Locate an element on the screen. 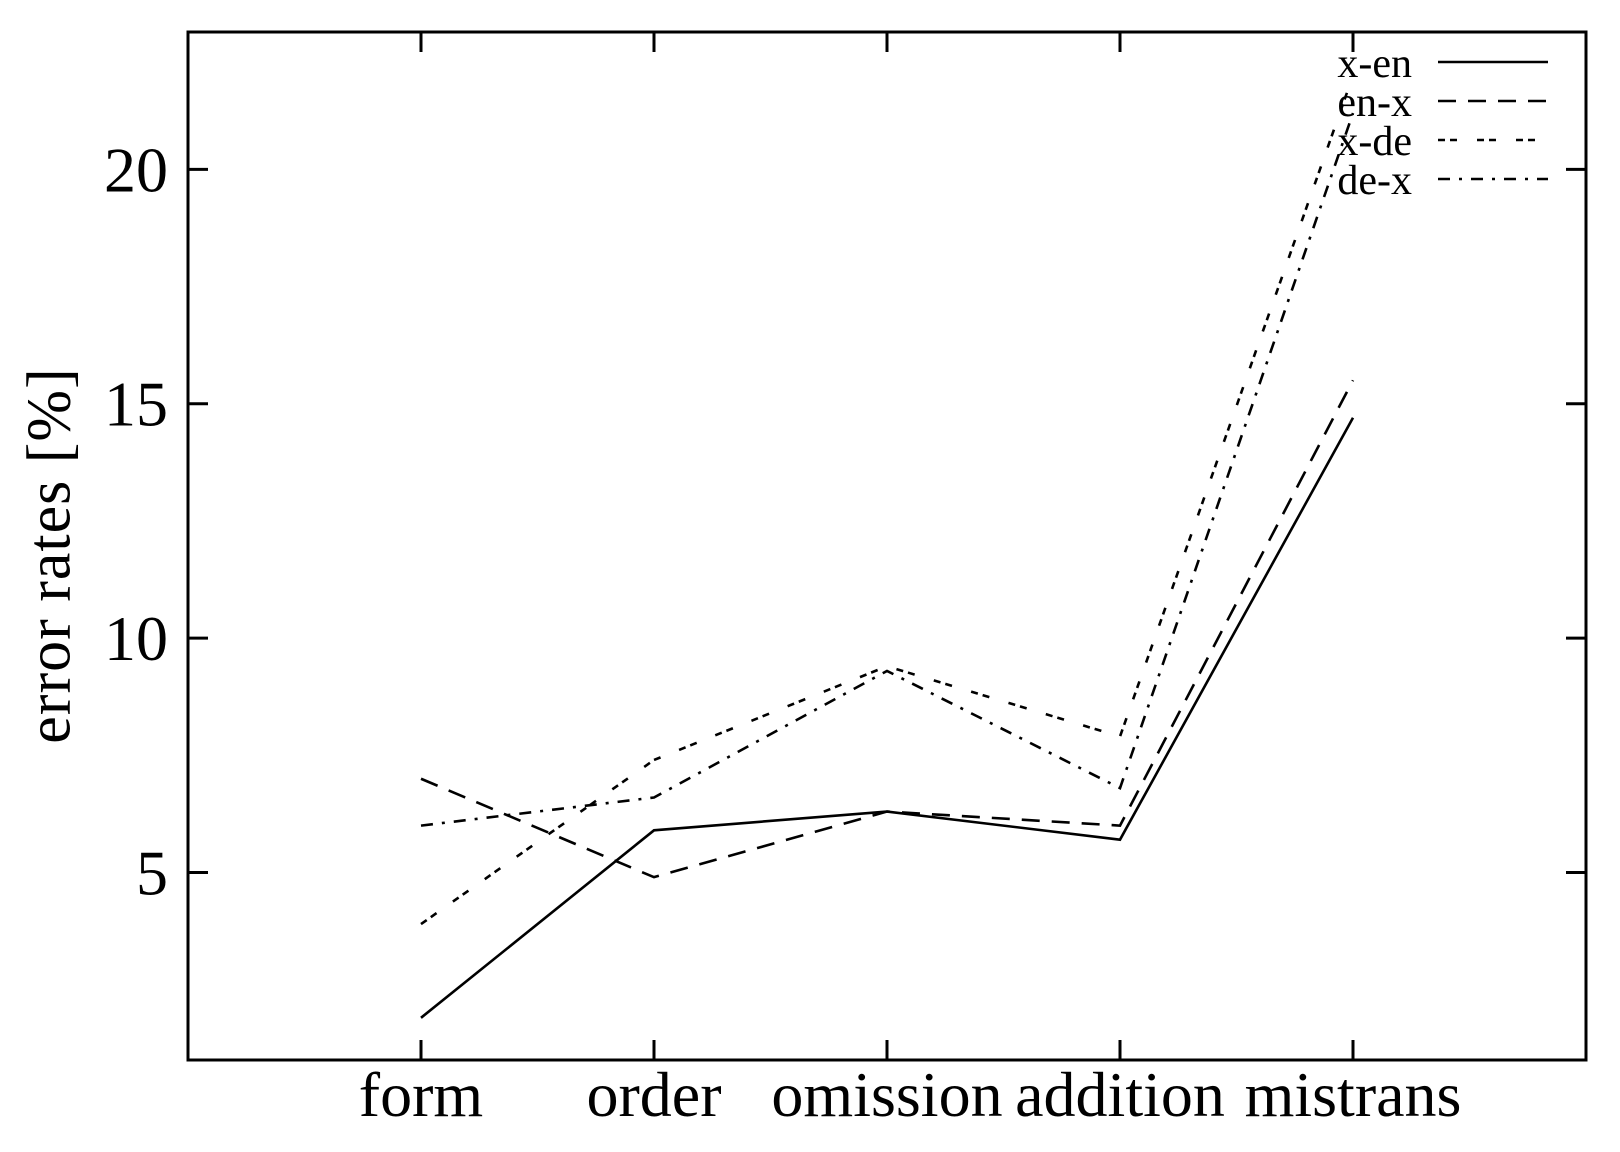  x-tick-label-mistrans: mistrans is located at coordinates (1353, 1094).